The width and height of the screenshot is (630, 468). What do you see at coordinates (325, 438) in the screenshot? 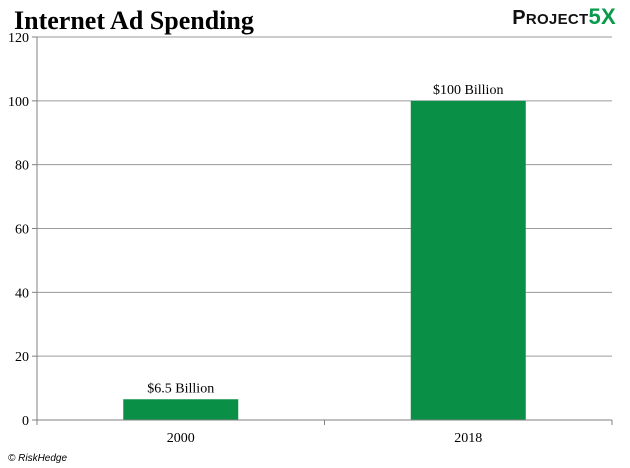
I see `x-tick-labels: 2000 2018` at bounding box center [325, 438].